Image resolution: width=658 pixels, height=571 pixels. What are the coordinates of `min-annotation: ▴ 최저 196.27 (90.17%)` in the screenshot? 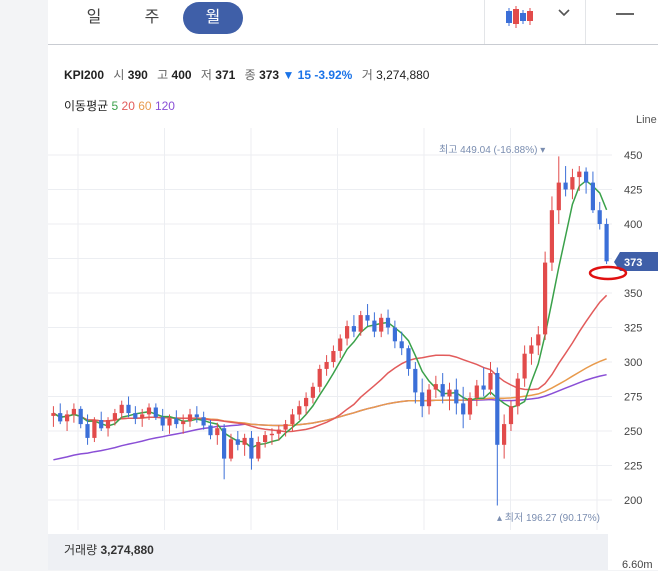 It's located at (548, 518).